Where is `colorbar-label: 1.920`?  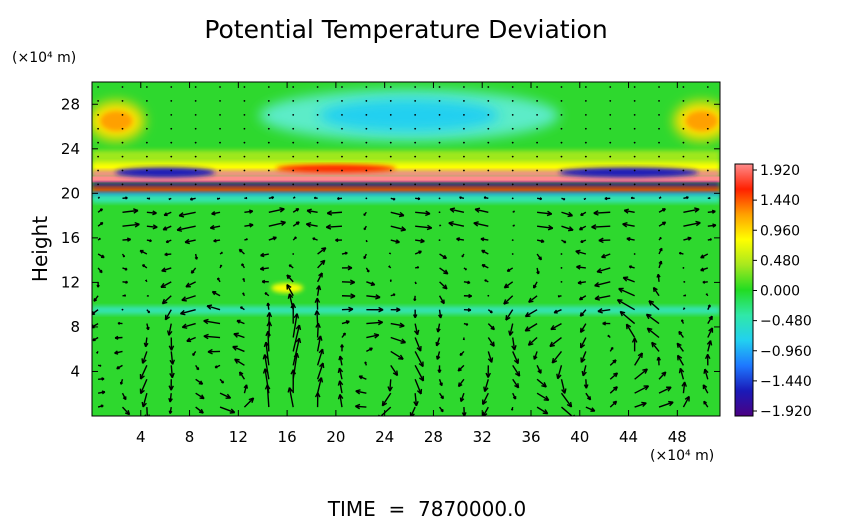
colorbar-label: 1.920 is located at coordinates (780, 171).